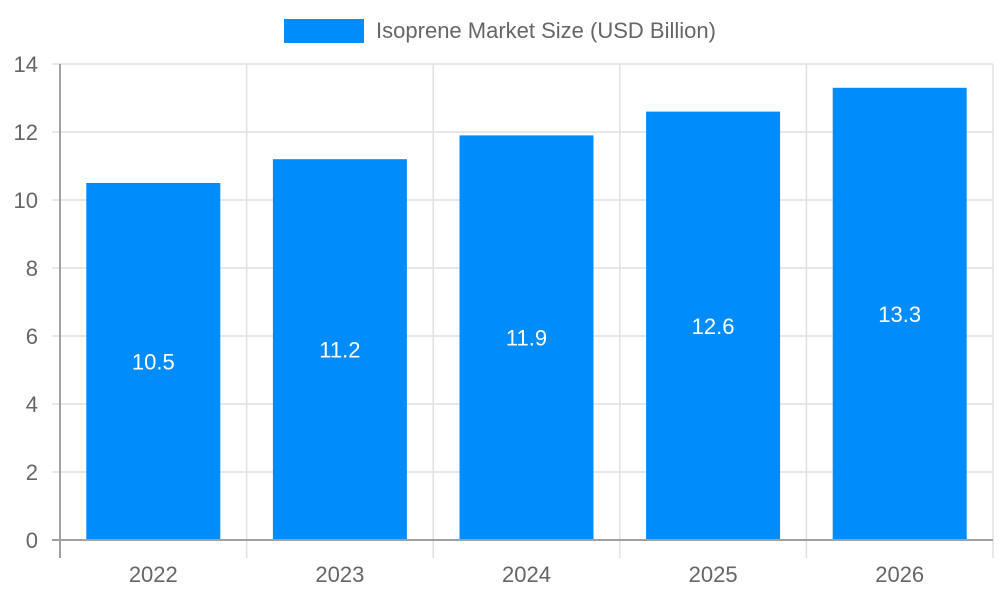  I want to click on data-label: 10.5, so click(153, 362).